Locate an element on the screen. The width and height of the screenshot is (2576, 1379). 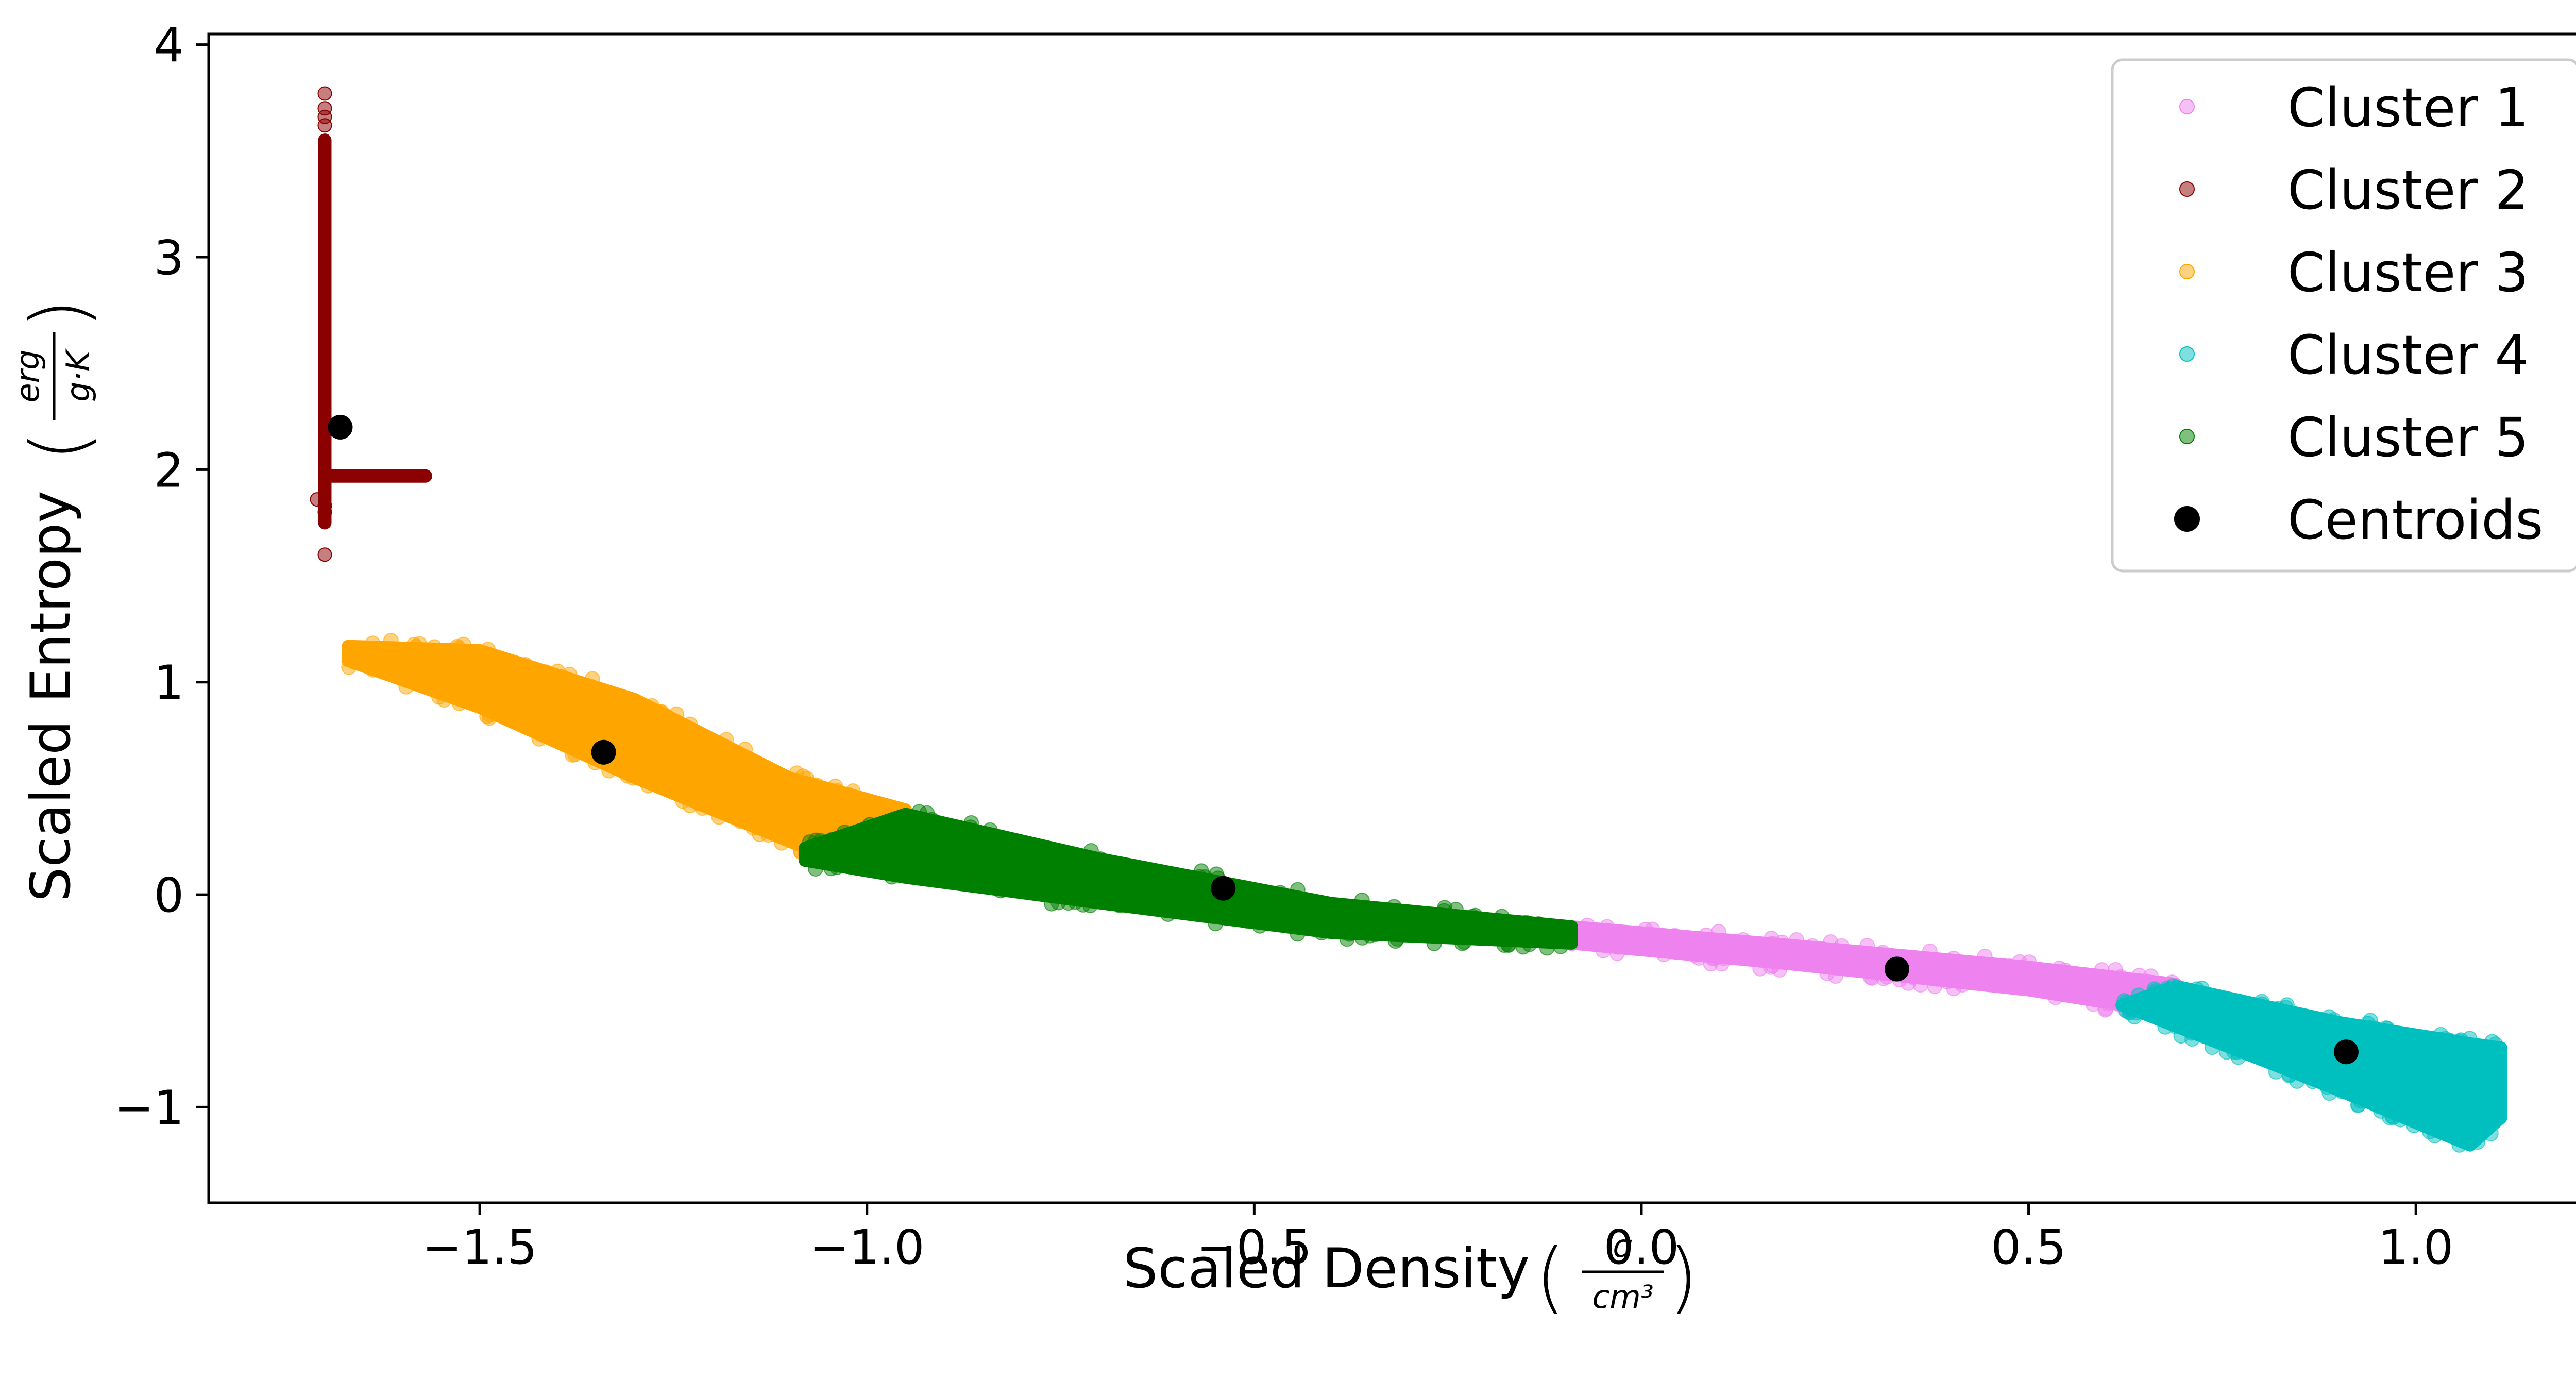
legend-label-centroids: Centroids is located at coordinates (2415, 520).